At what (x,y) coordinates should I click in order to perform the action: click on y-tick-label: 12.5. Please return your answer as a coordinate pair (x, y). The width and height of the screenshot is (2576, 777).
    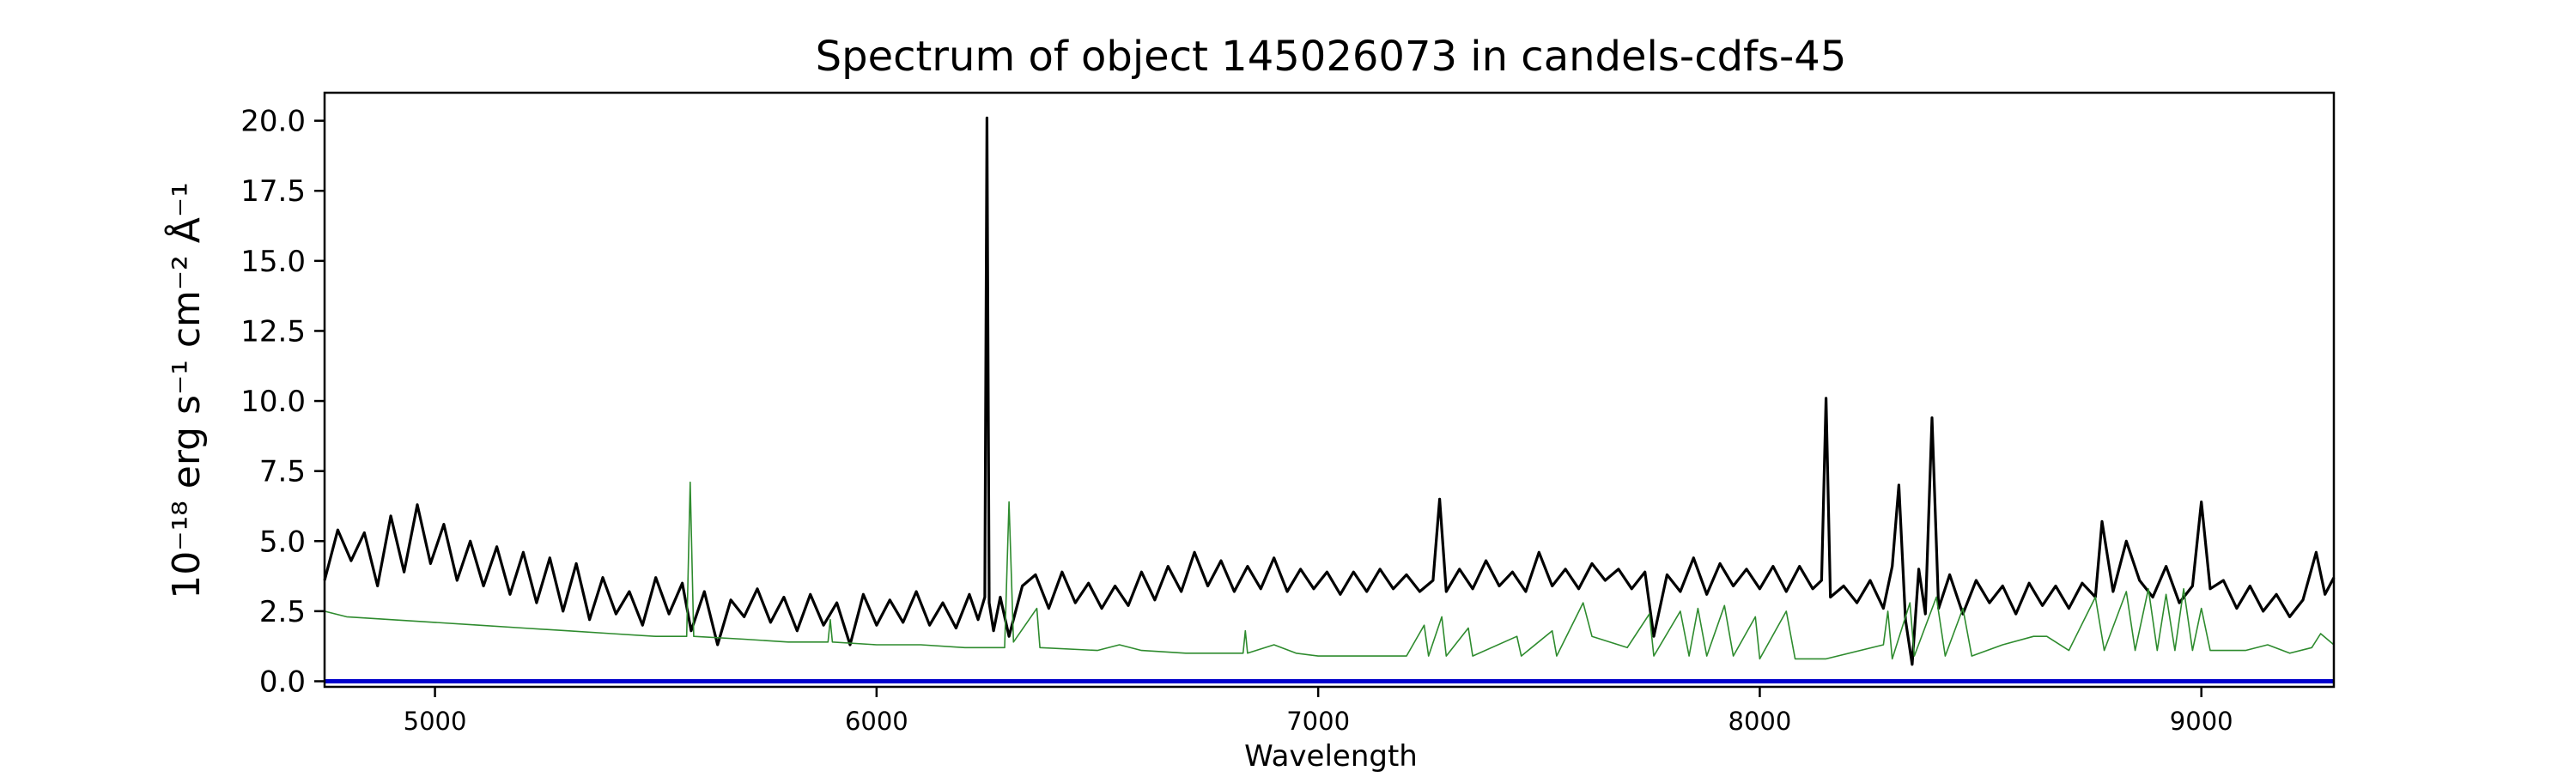
    Looking at the image, I should click on (273, 331).